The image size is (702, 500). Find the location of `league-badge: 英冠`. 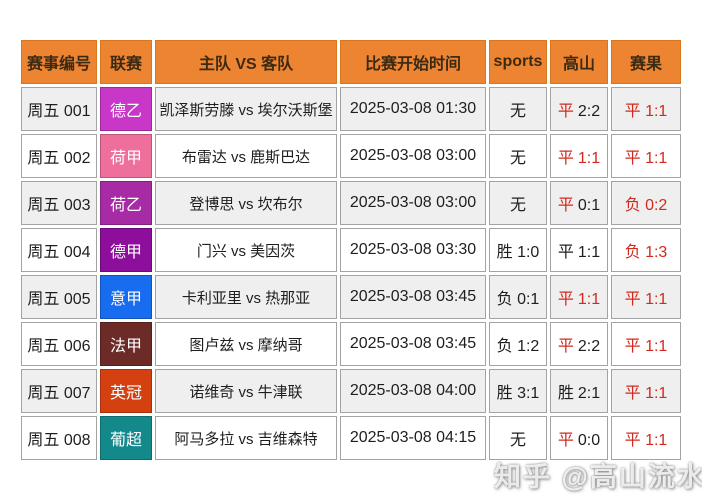

league-badge: 英冠 is located at coordinates (126, 391).